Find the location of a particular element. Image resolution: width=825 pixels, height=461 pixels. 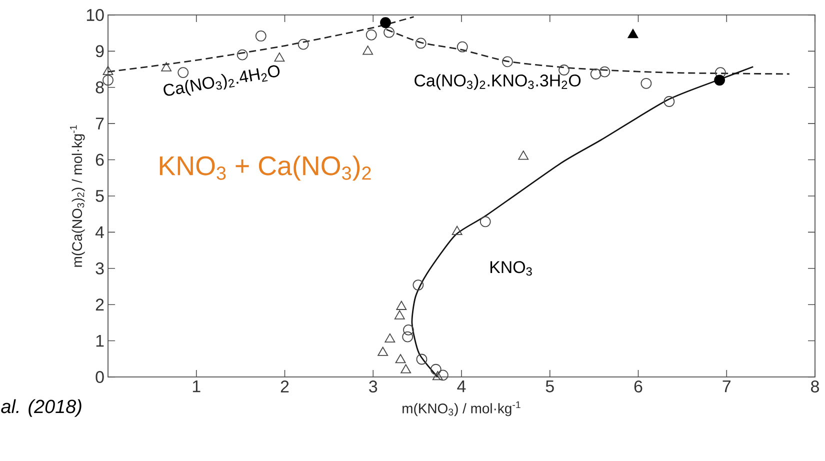

x-tick-label: 4 is located at coordinates (461, 386).